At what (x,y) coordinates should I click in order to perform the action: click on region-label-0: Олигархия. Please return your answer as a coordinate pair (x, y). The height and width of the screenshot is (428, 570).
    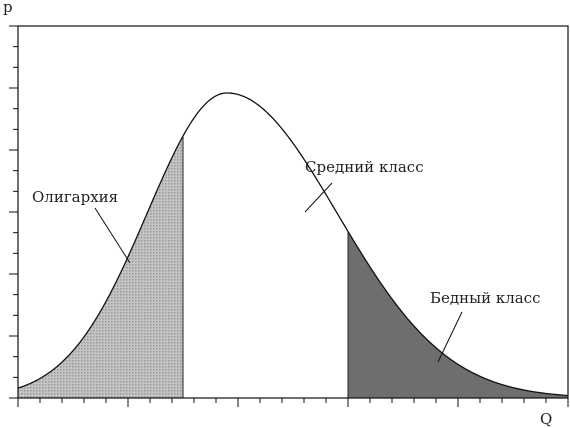
    Looking at the image, I should click on (75, 197).